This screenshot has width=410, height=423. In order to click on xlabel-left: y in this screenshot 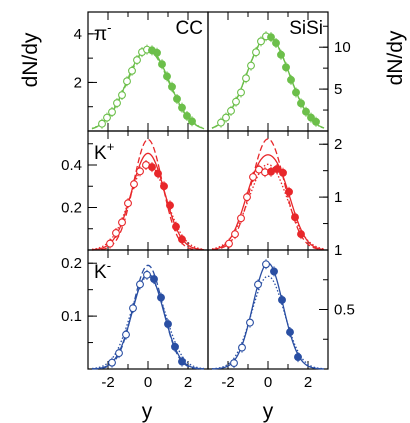, I will do `click(147, 411)`.